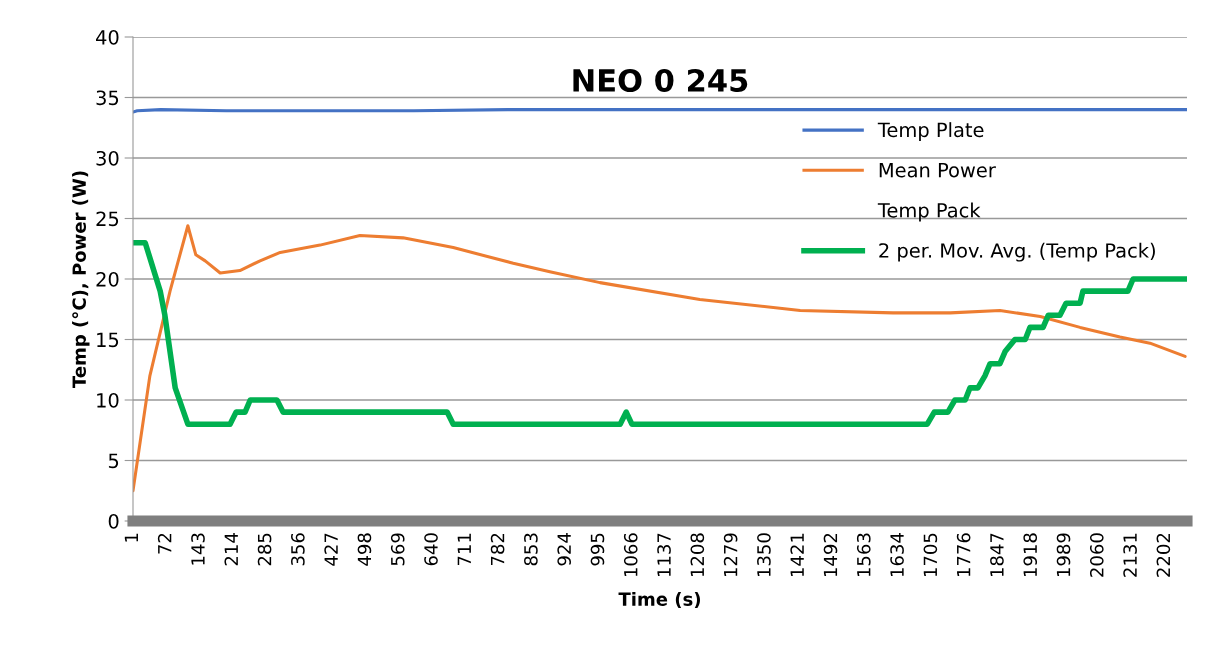 This screenshot has width=1206, height=662. Describe the element at coordinates (764, 555) in the screenshot. I see `x-tick-label: 1350` at that location.